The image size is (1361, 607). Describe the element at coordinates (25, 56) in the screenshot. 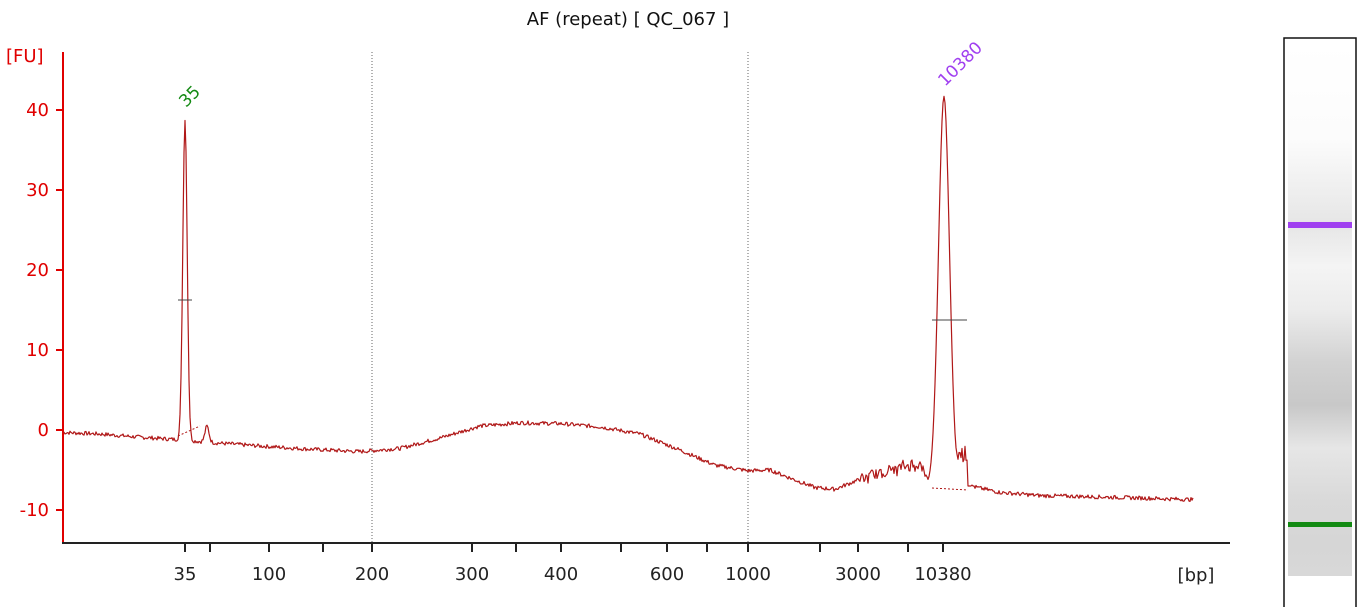

I see `y-axis-label: [FU]` at that location.